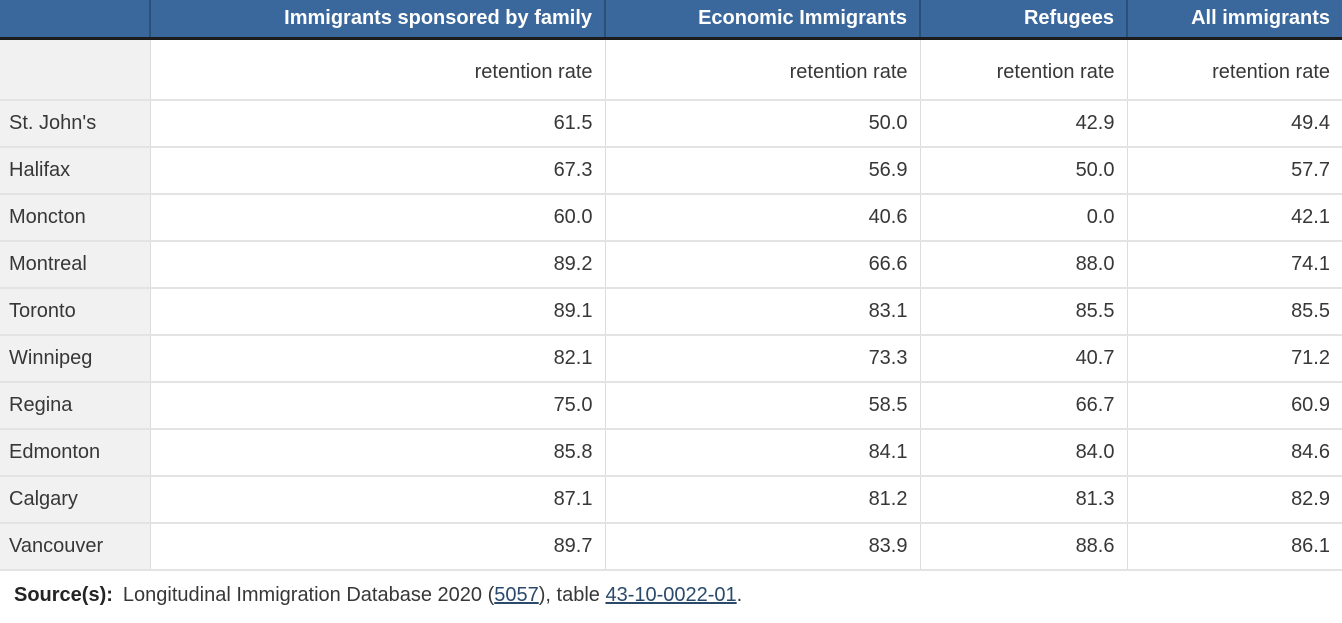 The height and width of the screenshot is (623, 1342). I want to click on cell-retention-rate: 57.7, so click(1234, 171).